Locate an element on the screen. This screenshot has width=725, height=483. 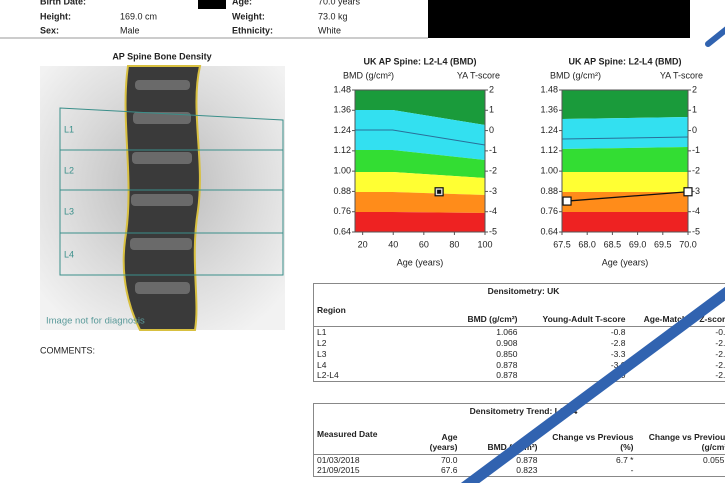
cell: -2.2 is located at coordinates (720, 342).